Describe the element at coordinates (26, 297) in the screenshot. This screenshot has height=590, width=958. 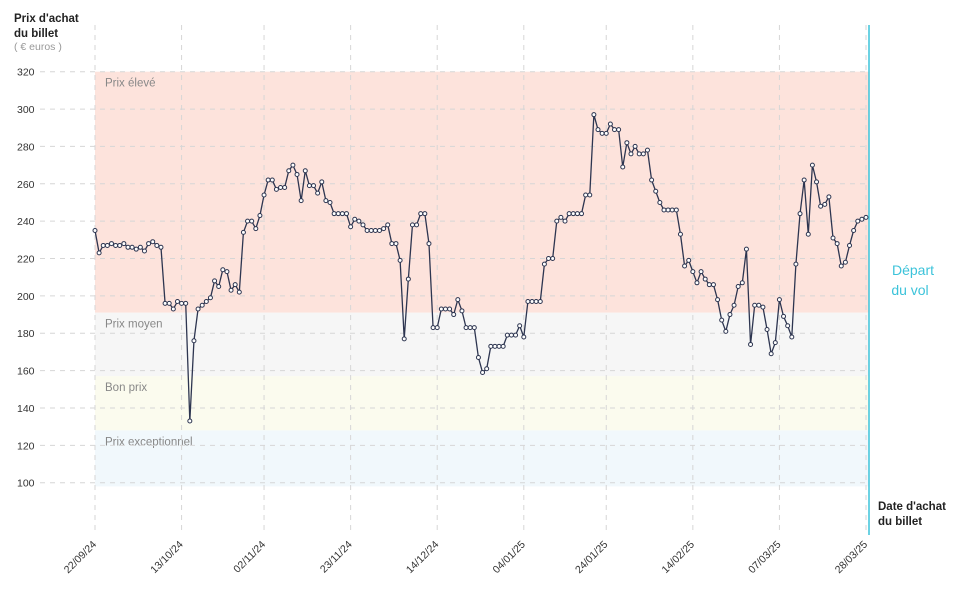
I see `y-tick-label: 200` at that location.